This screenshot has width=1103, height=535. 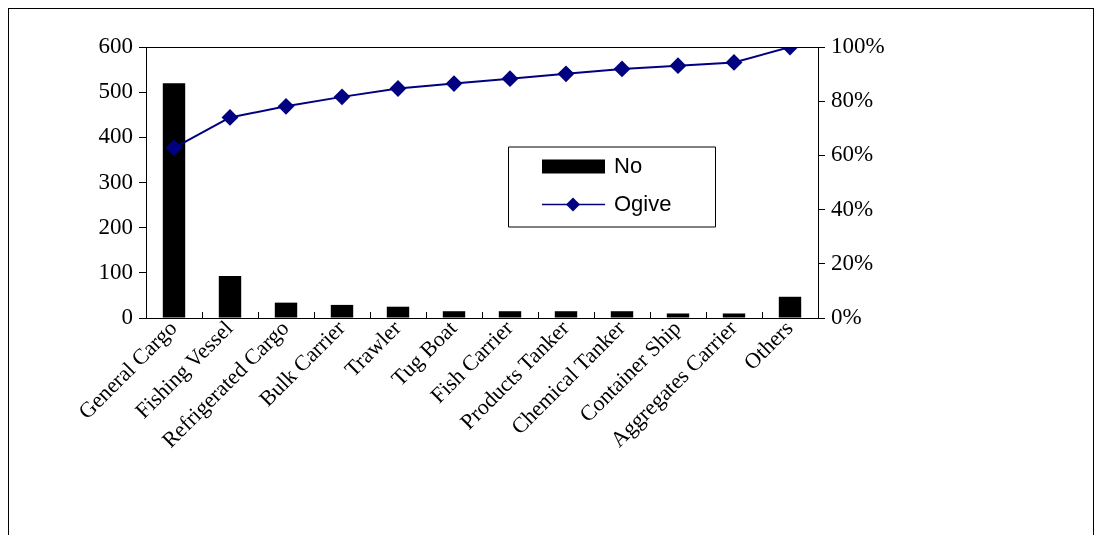 What do you see at coordinates (852, 262) in the screenshot?
I see `y2-tick-label: 20%` at bounding box center [852, 262].